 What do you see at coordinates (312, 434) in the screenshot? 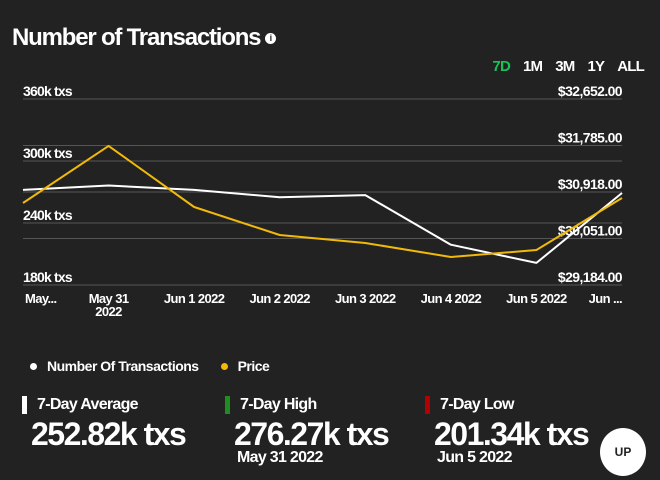
I see `high-value: 276.27k txs` at bounding box center [312, 434].